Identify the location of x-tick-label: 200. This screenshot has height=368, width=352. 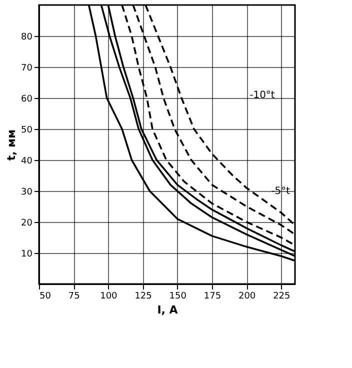
(247, 297).